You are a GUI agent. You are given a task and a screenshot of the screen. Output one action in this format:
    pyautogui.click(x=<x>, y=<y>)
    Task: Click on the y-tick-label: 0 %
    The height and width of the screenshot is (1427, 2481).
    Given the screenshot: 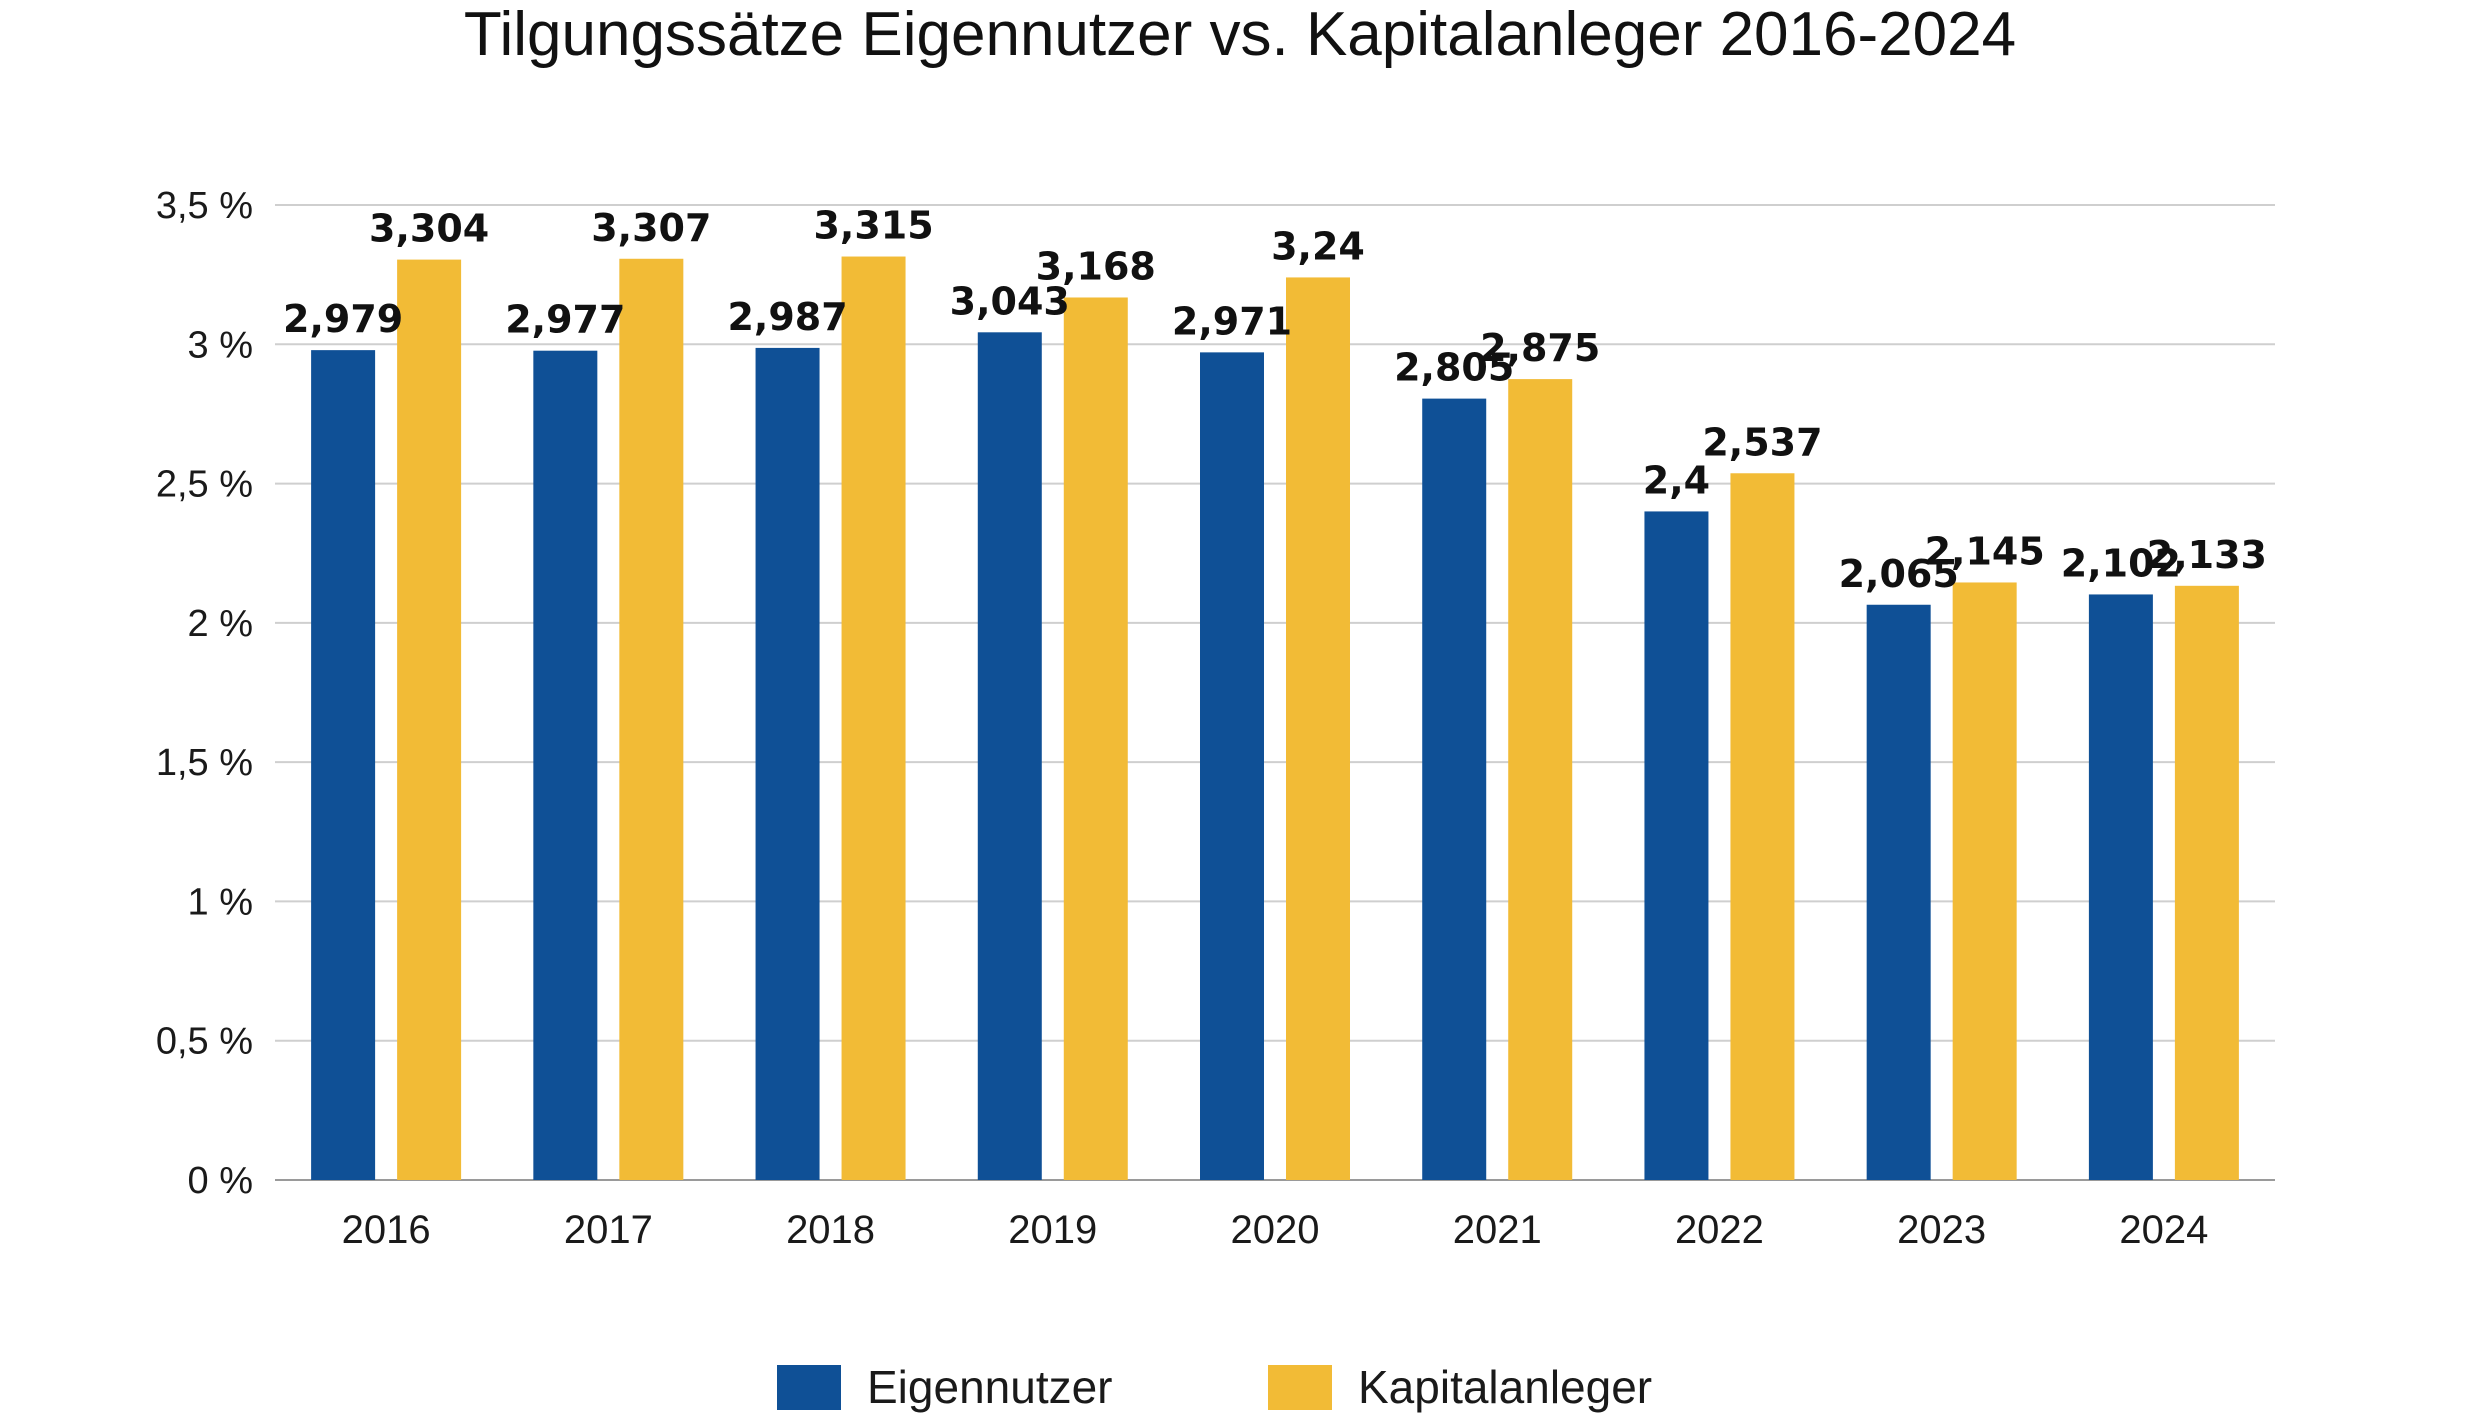 What is the action you would take?
    pyautogui.click(x=220, y=1181)
    